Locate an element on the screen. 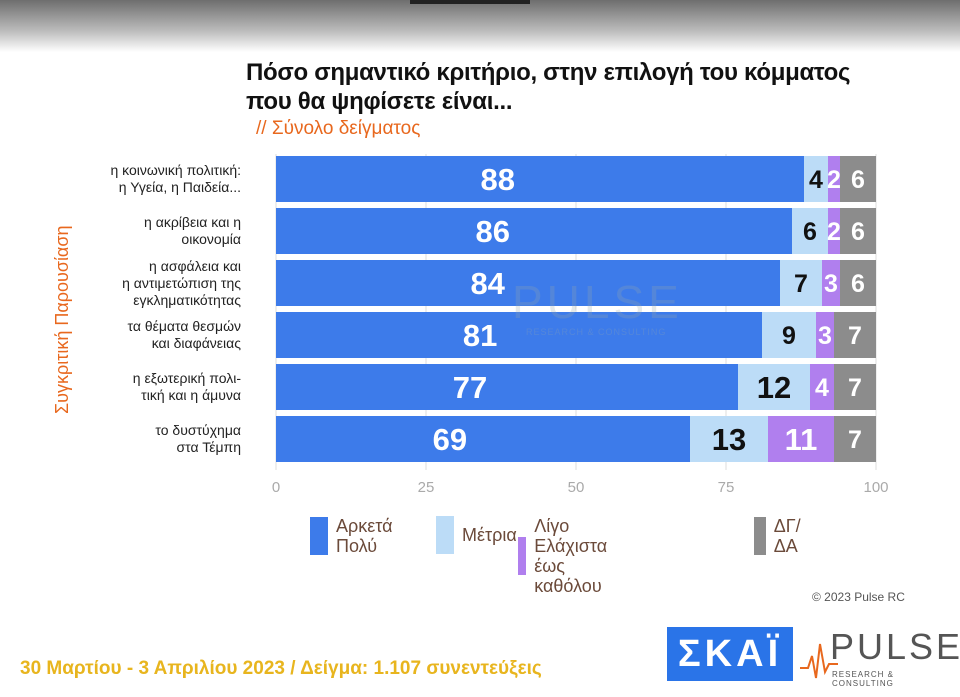 The height and width of the screenshot is (697, 960). skai-logo: ΣΚΑΪ is located at coordinates (730, 654).